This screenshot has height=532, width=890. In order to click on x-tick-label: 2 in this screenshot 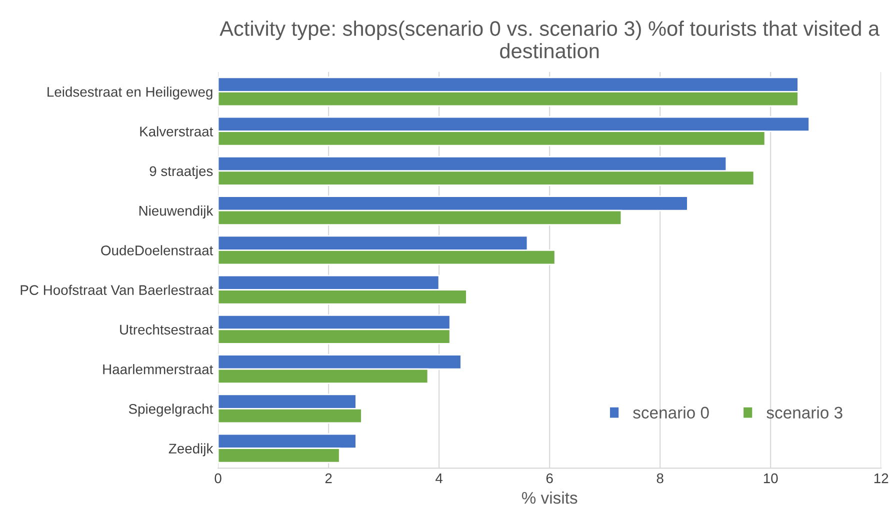, I will do `click(328, 478)`.